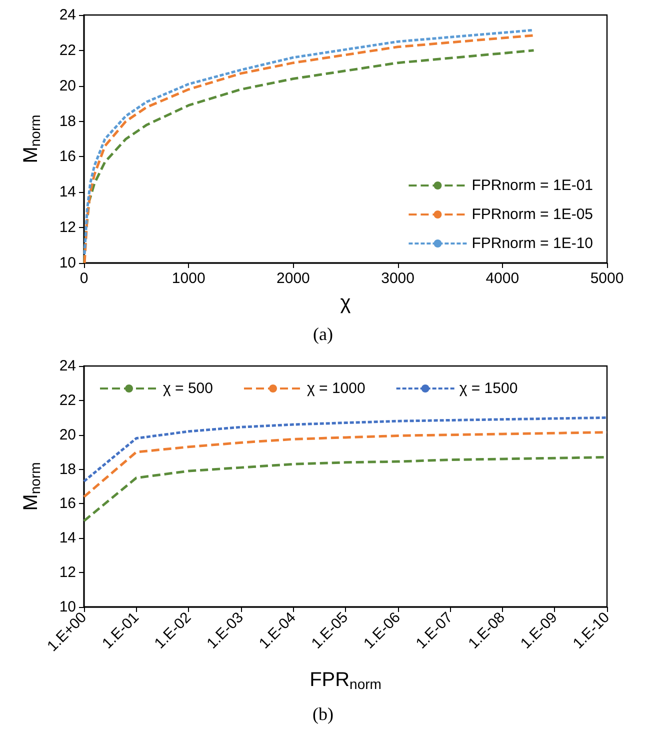  Describe the element at coordinates (397, 278) in the screenshot. I see `x-tick-label: 3000` at that location.